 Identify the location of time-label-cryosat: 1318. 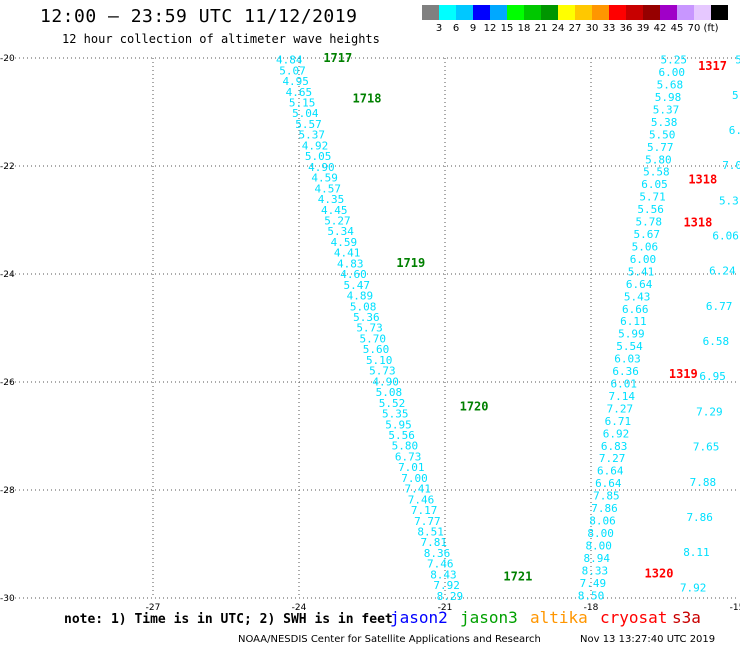
(697, 223).